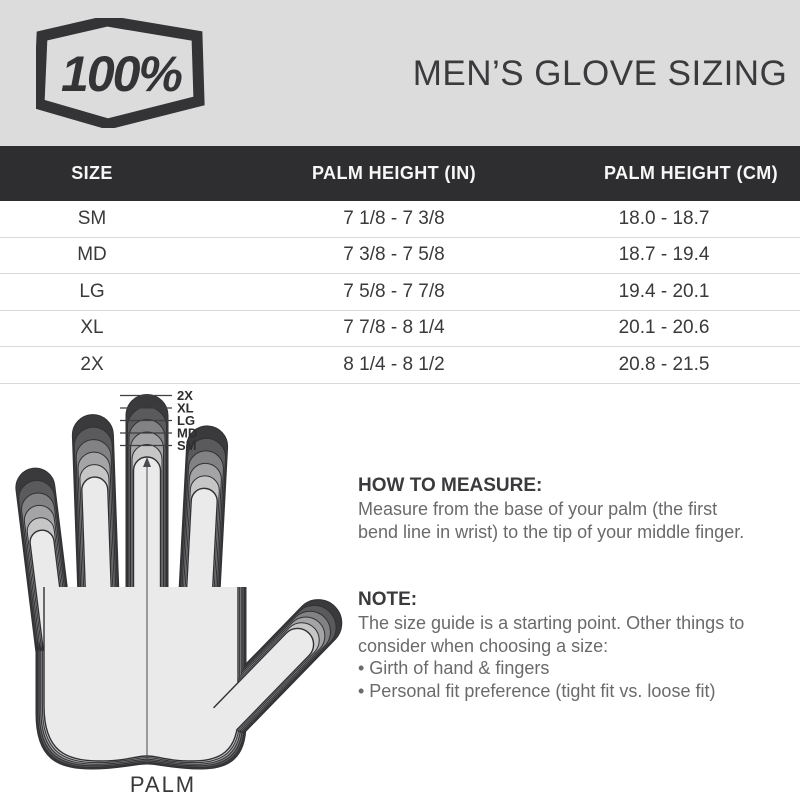 The image size is (800, 801). I want to click on column-header-palm-height-cm: PALM HEIGHT (CM), so click(691, 173).